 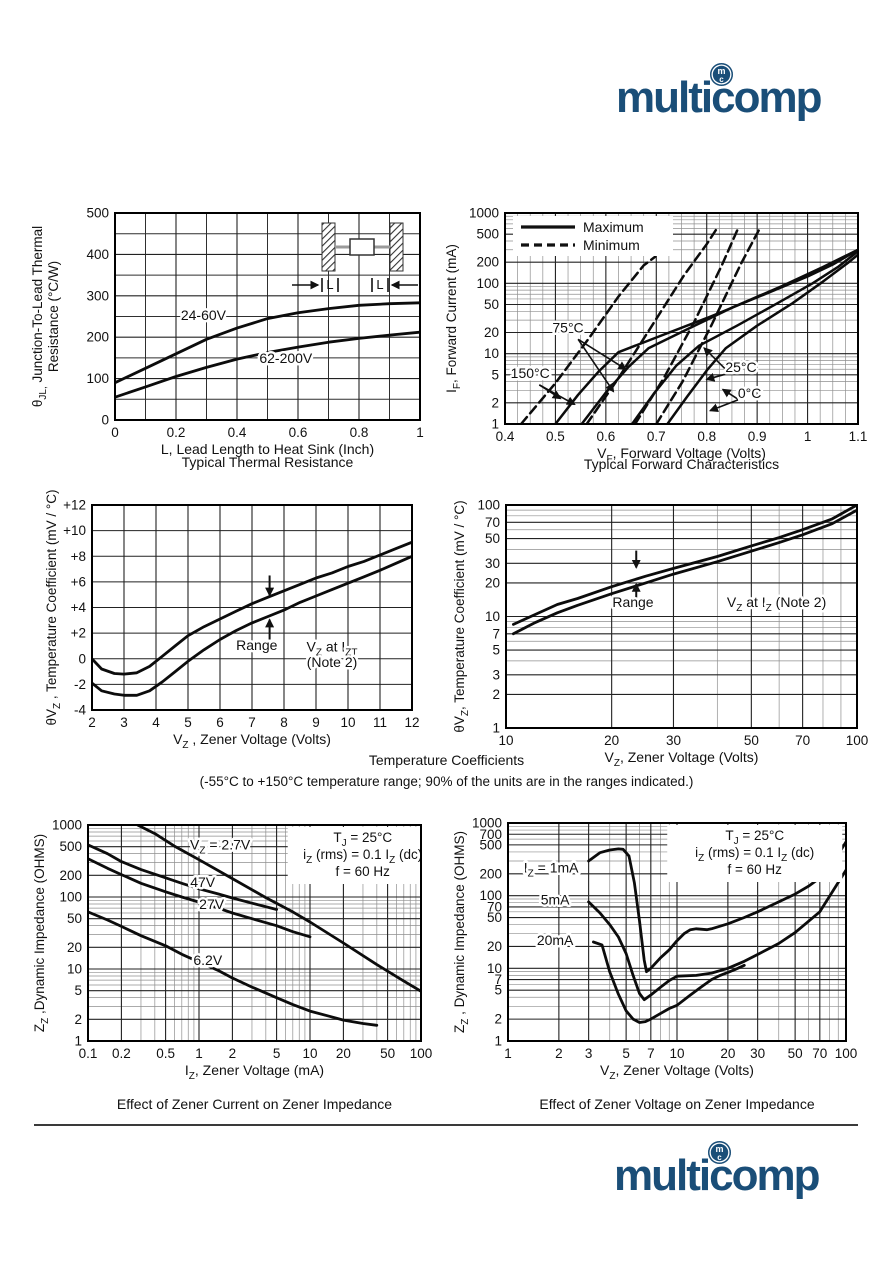 I want to click on svg-text: 150°C, so click(x=530, y=373).